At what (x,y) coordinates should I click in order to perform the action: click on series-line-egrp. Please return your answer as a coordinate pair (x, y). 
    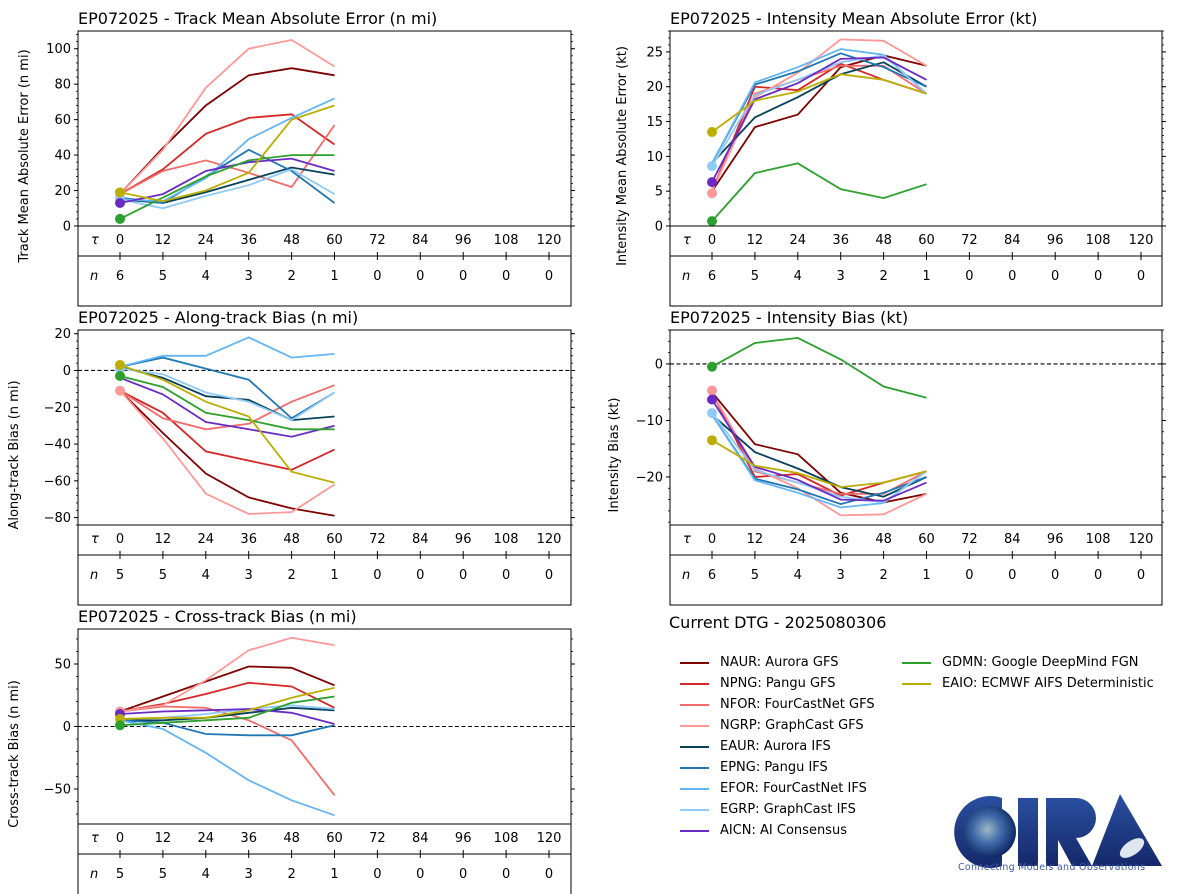
    Looking at the image, I should click on (227, 394).